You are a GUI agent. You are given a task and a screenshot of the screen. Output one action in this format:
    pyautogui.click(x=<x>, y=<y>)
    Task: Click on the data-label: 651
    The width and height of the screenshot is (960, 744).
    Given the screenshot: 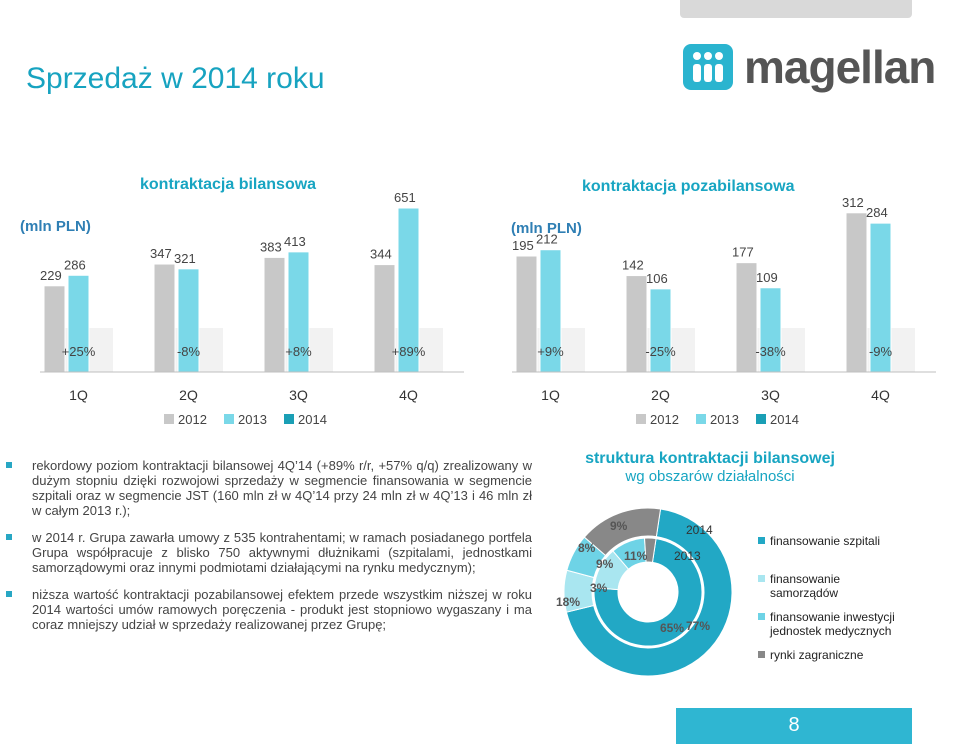 What is the action you would take?
    pyautogui.click(x=405, y=197)
    